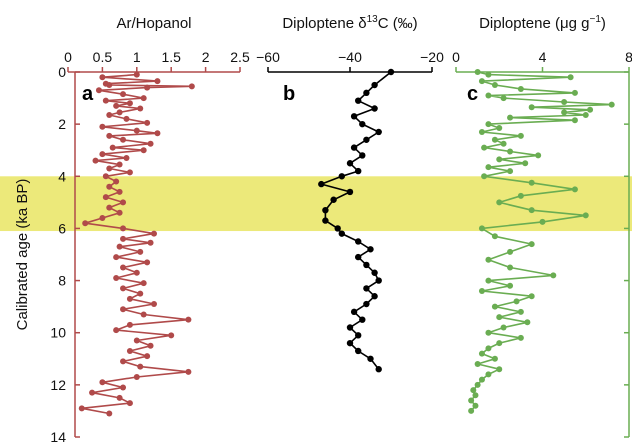  I want to click on series-line, so click(137, 244).